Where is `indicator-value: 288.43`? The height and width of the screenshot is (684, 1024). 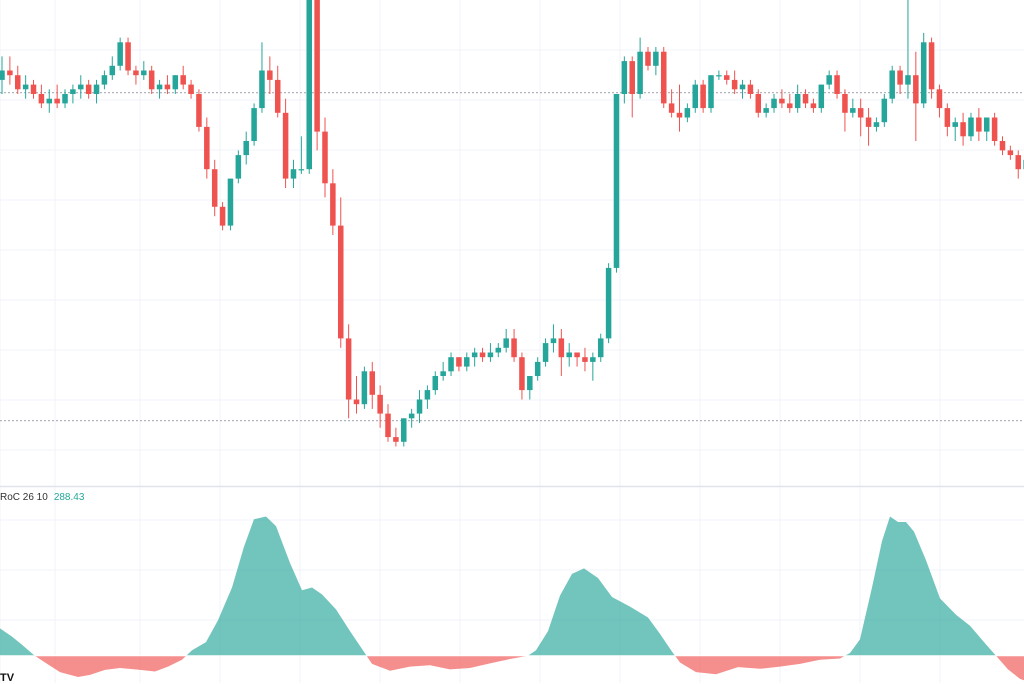 indicator-value: 288.43 is located at coordinates (69, 497).